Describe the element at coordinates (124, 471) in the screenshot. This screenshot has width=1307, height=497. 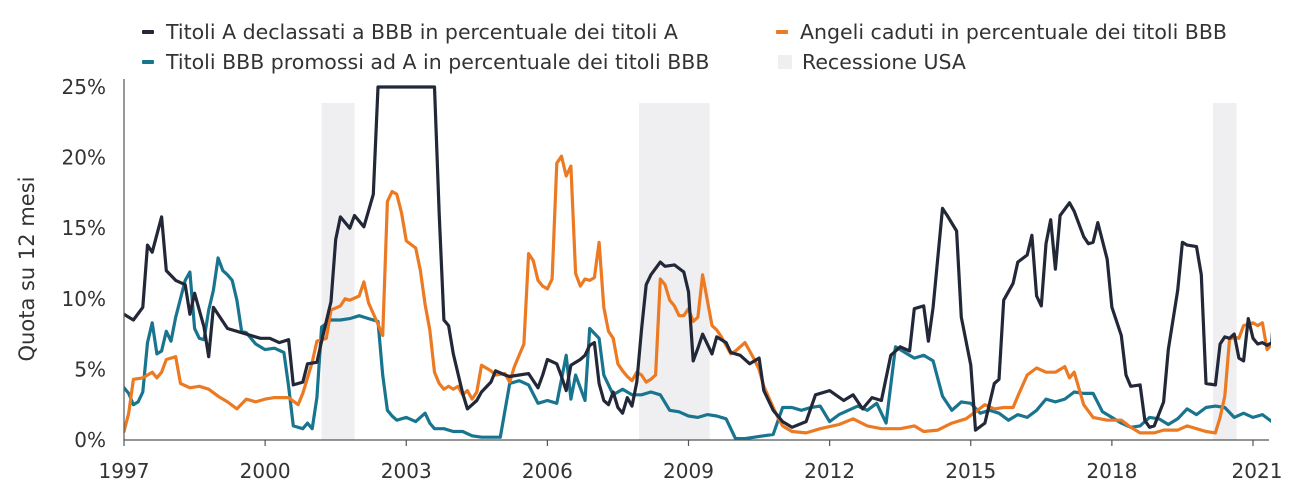
I see `x-tick-label: 1997` at that location.